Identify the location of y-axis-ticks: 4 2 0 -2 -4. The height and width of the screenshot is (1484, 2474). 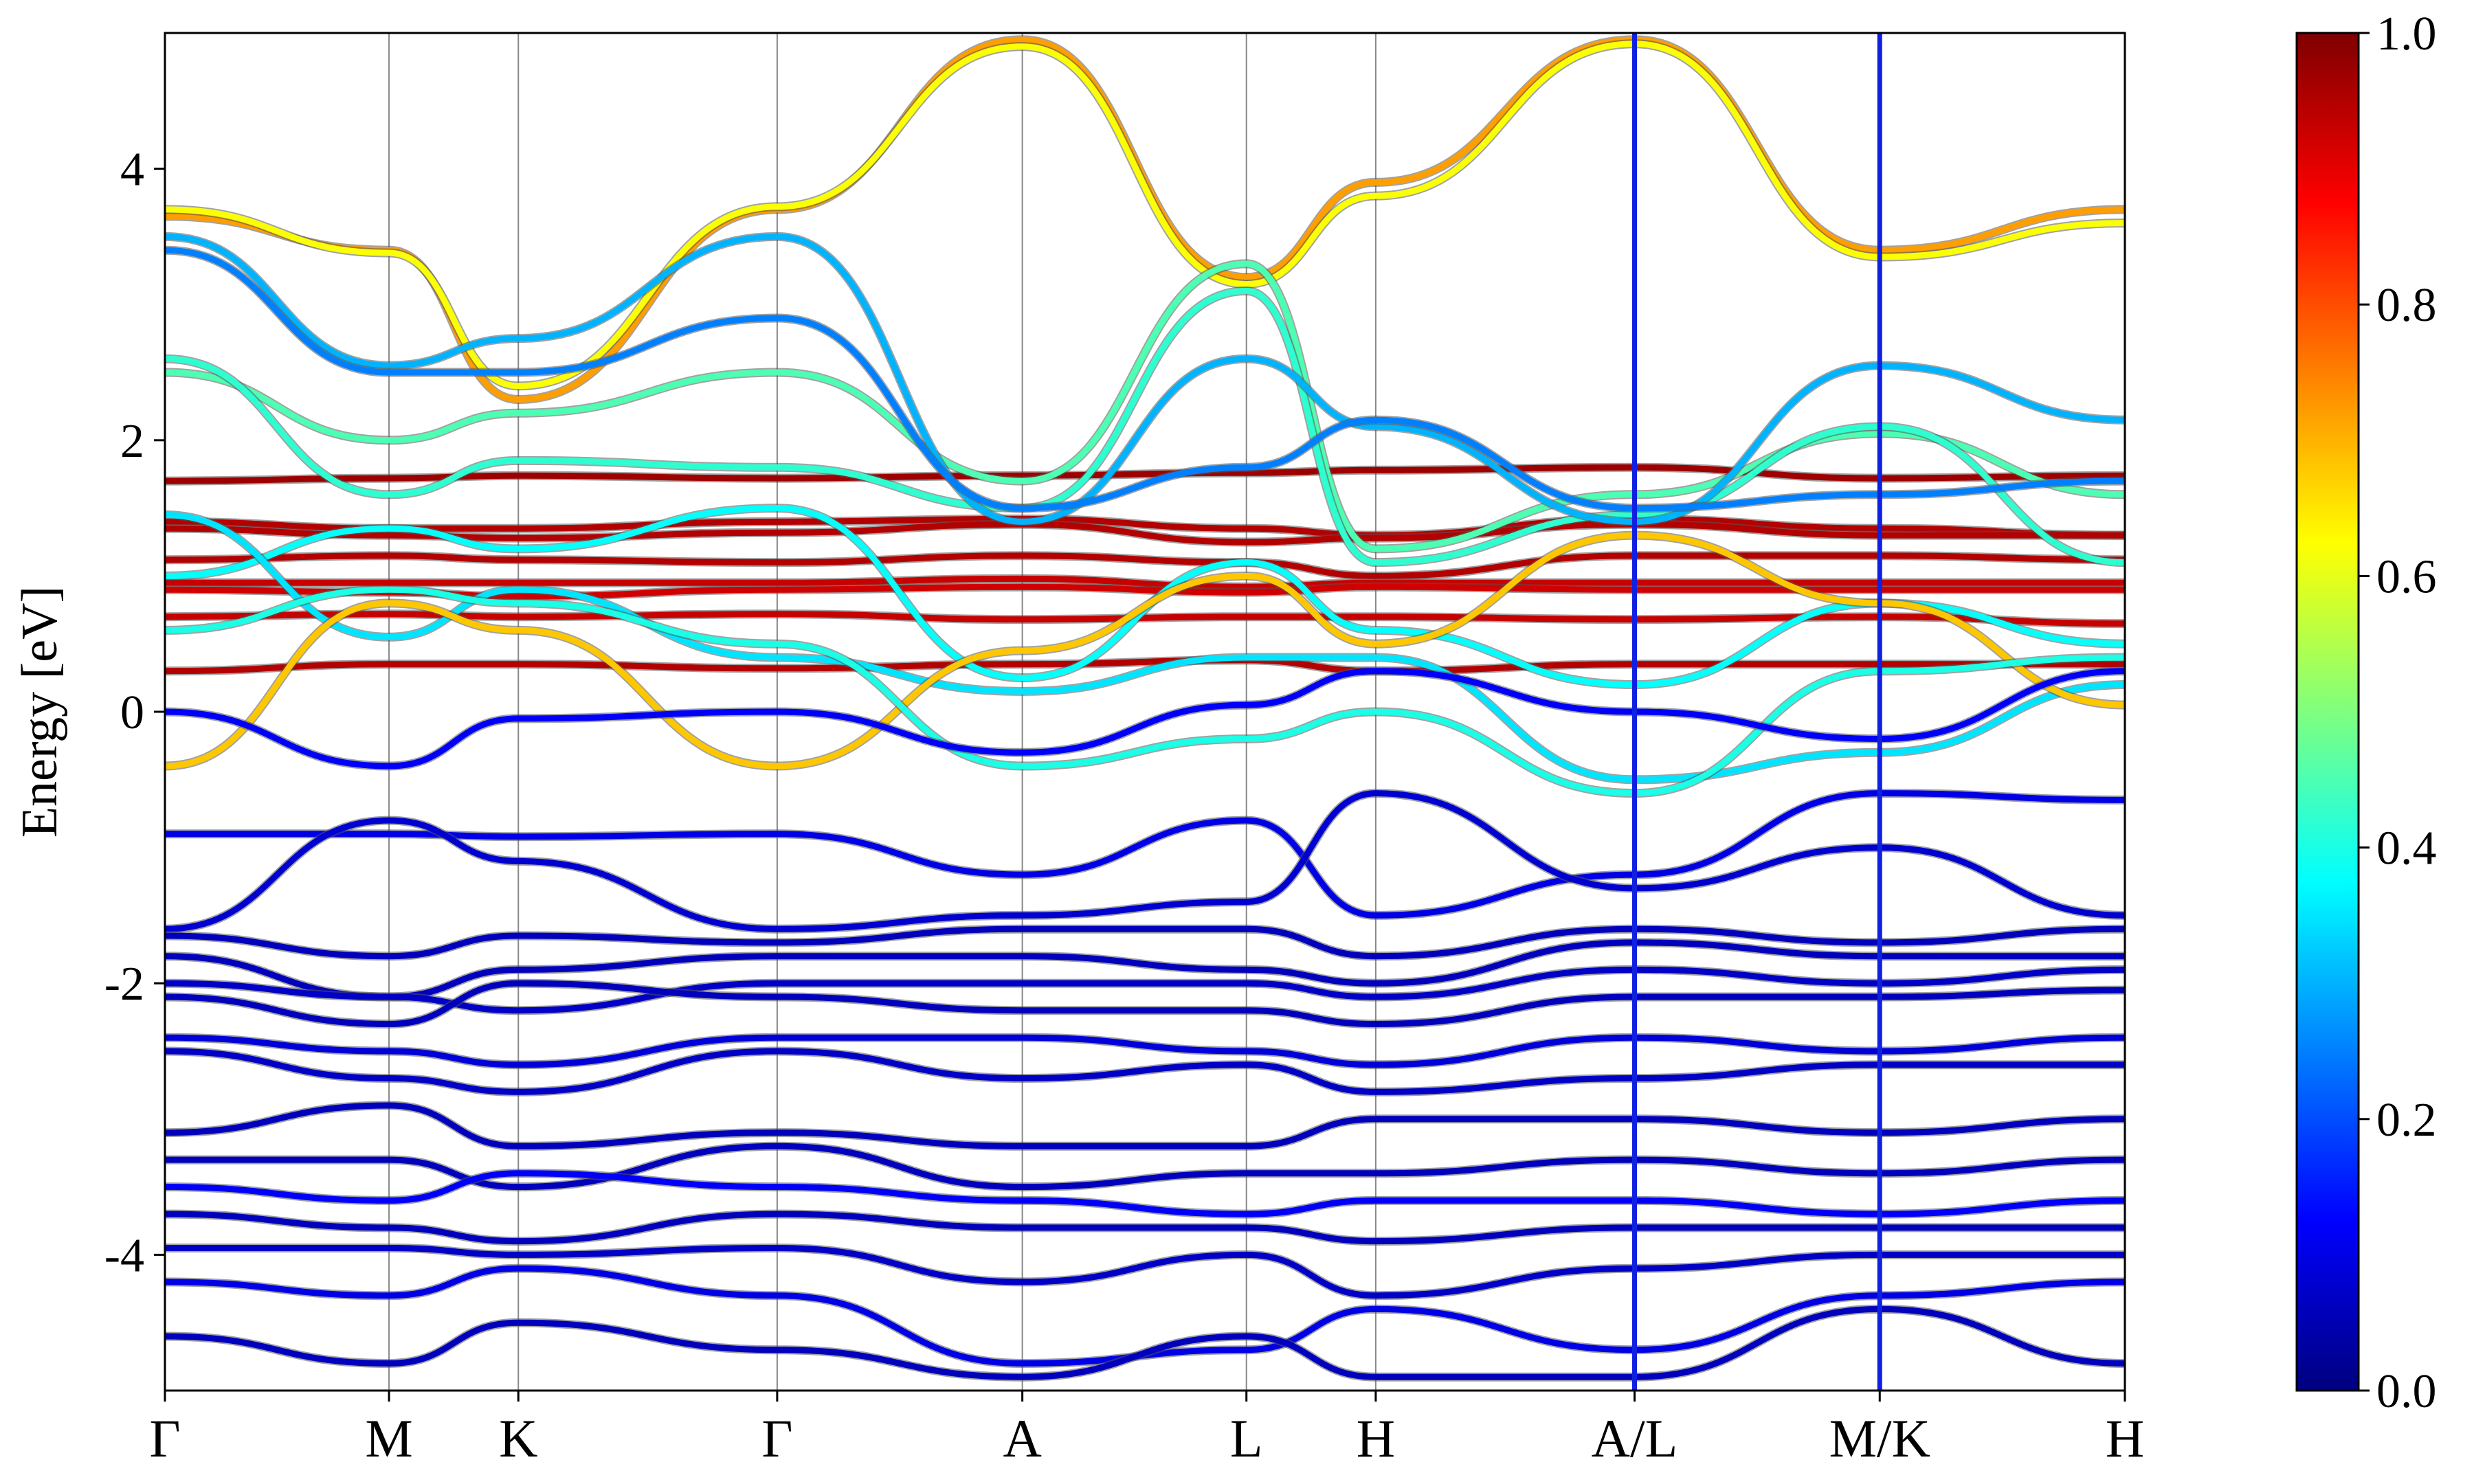
(134, 713).